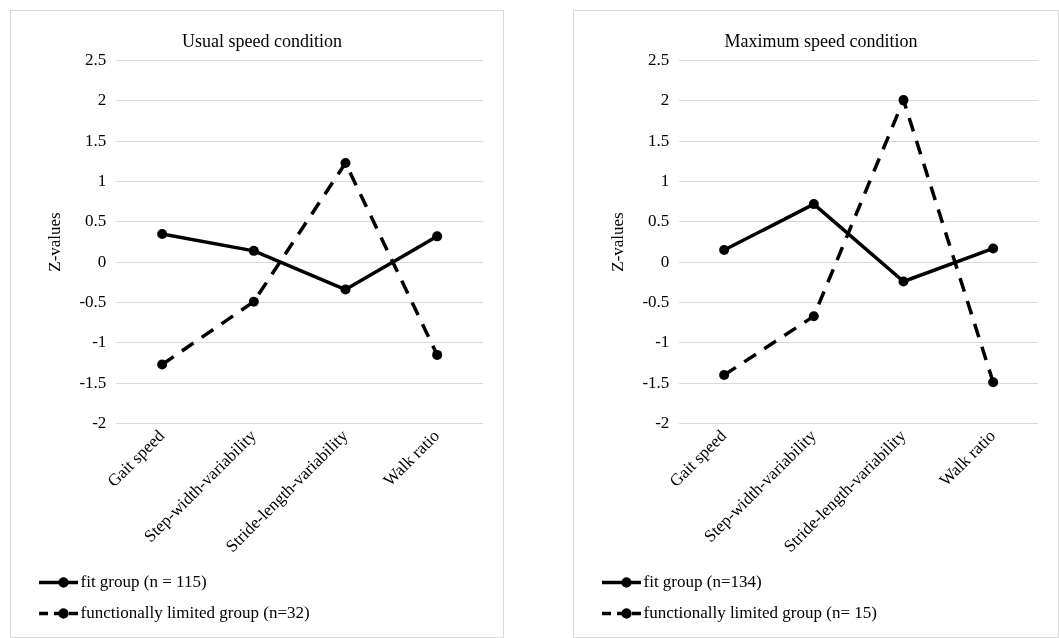 The image size is (1059, 638). What do you see at coordinates (760, 612) in the screenshot?
I see `legend-label: functionally limited group (n= 15)` at bounding box center [760, 612].